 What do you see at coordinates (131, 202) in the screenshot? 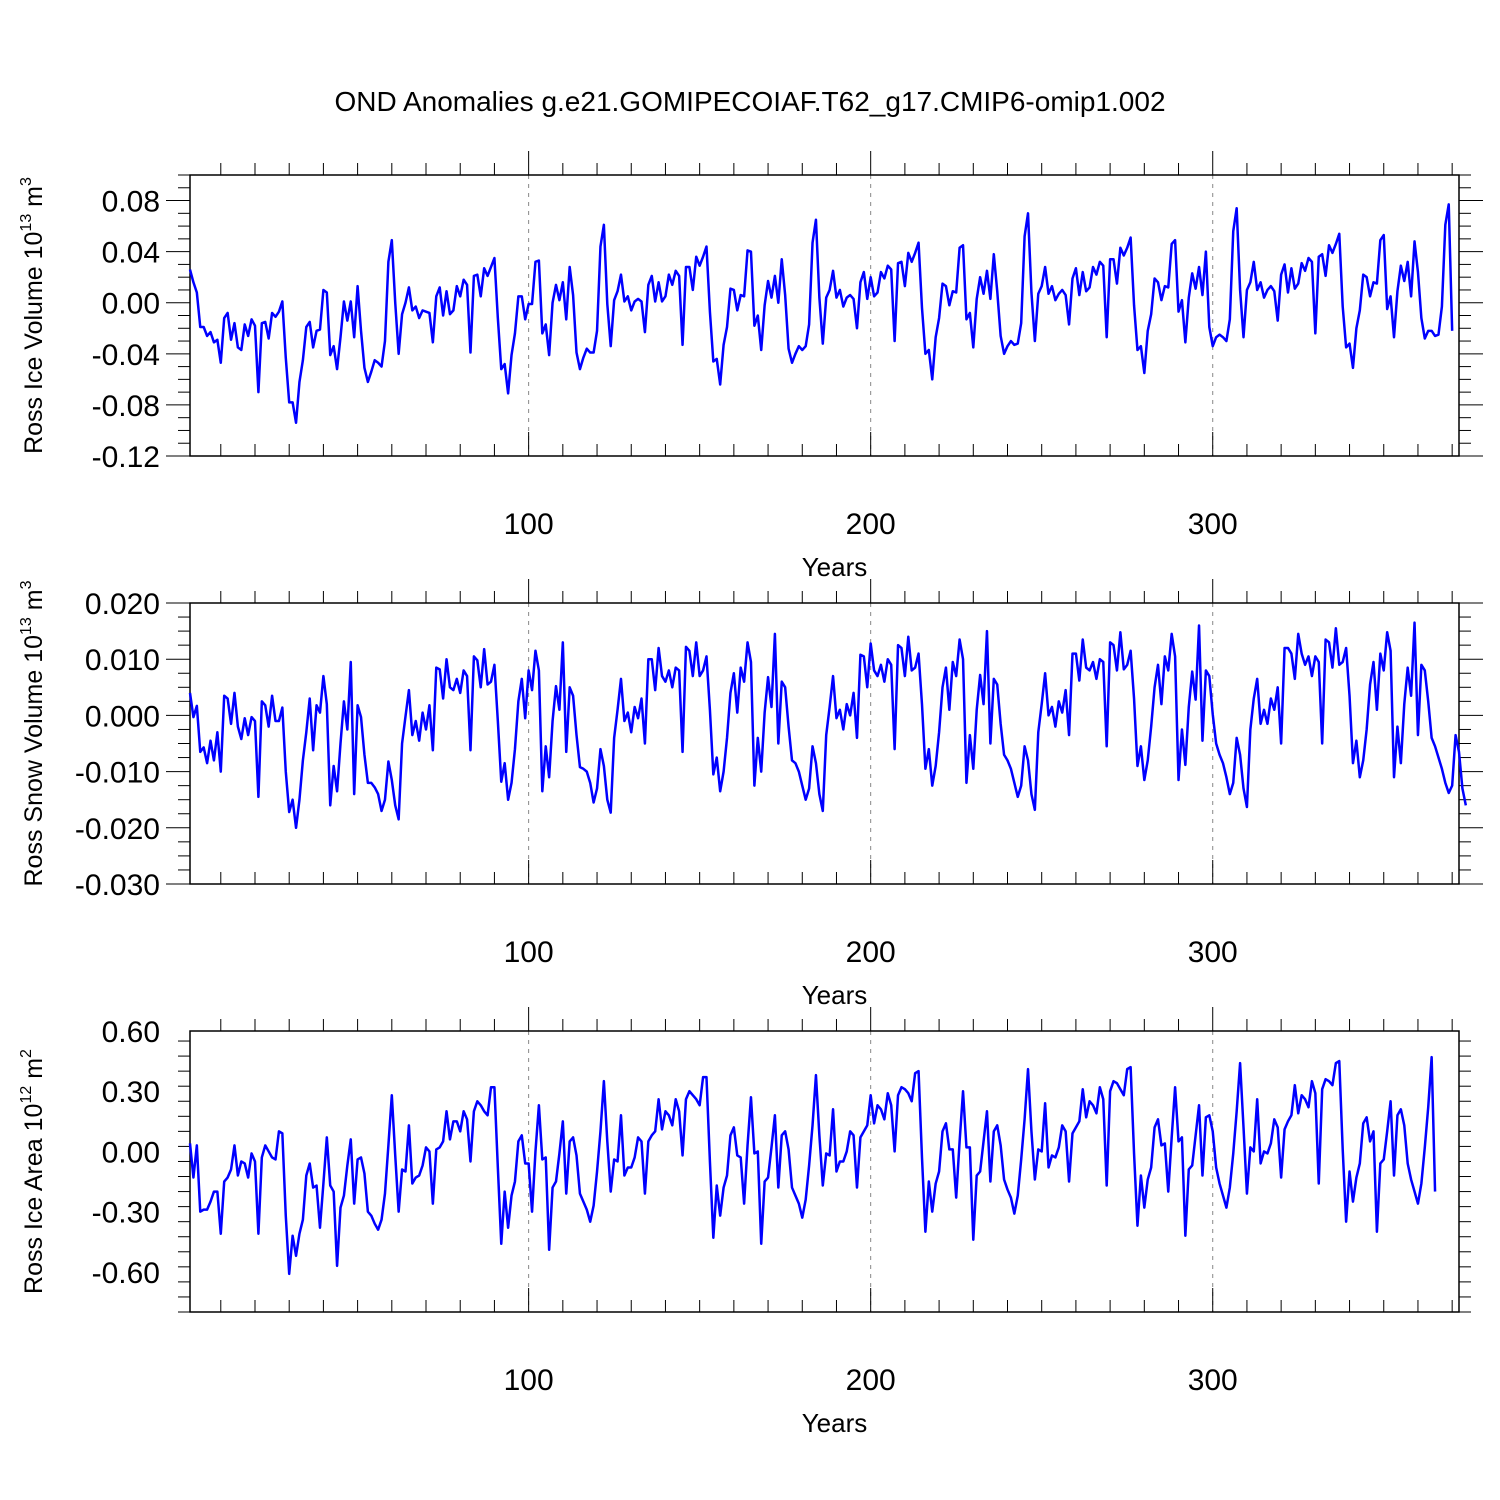
I see `y-tick-label: 0.08` at bounding box center [131, 202].